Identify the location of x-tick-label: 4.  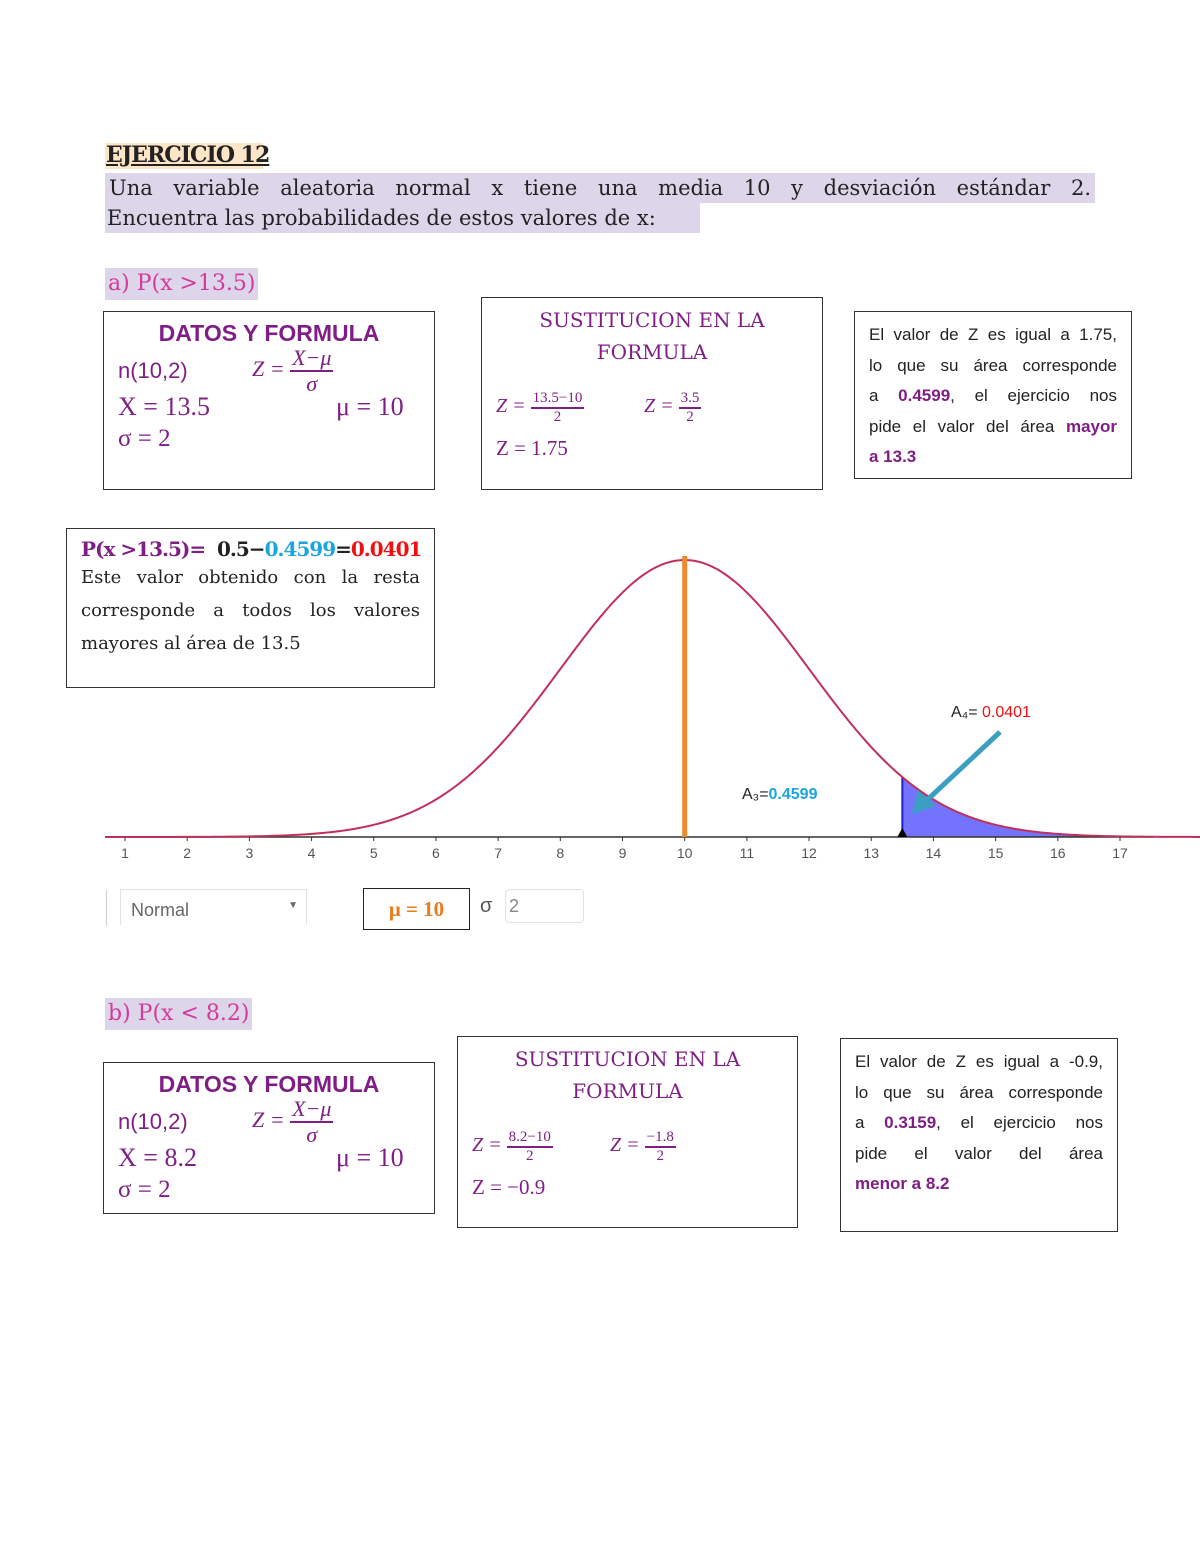
(312, 853).